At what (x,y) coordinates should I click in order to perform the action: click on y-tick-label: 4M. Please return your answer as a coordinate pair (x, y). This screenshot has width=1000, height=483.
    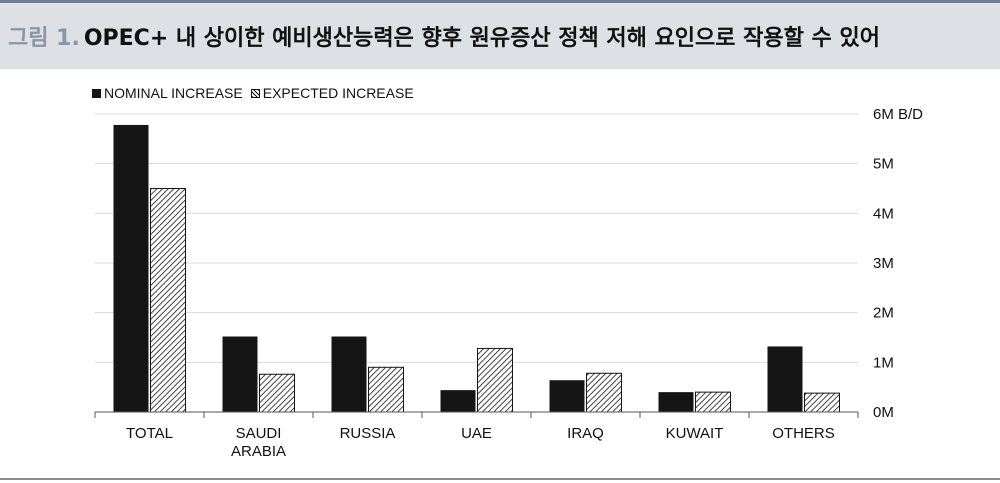
    Looking at the image, I should click on (883, 213).